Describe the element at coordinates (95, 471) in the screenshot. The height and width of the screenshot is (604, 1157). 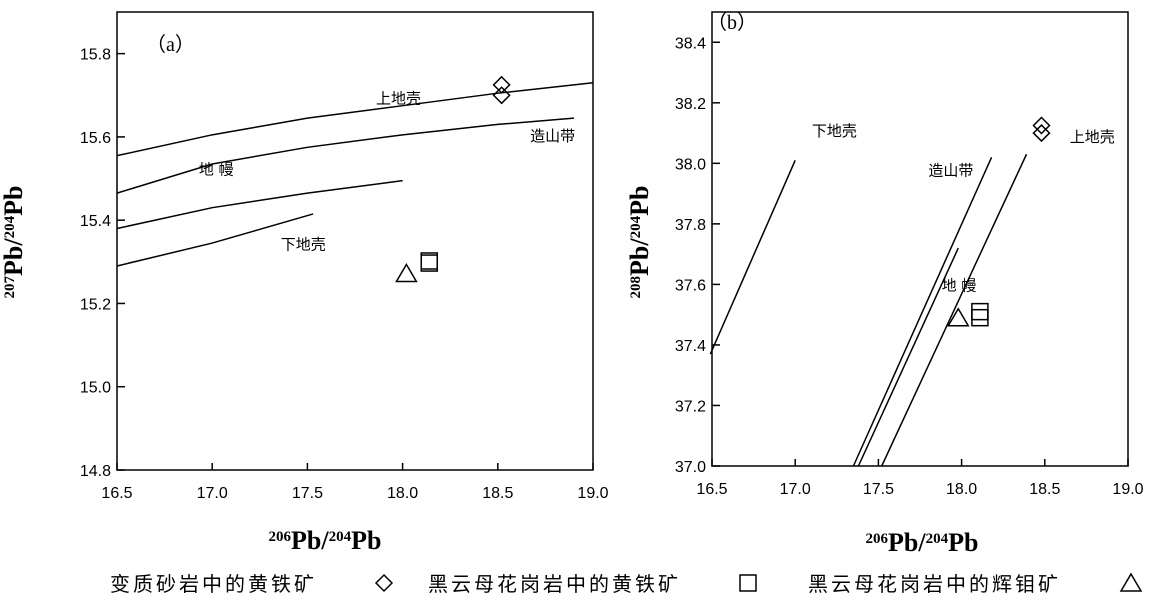
I see `y-tick-label: 14.8` at that location.